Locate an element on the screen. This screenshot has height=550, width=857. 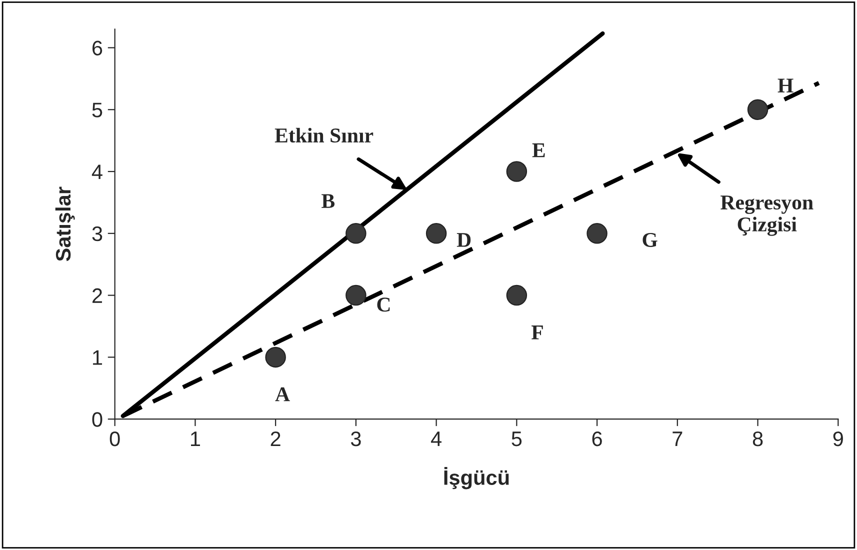
annotation: D is located at coordinates (463, 240).